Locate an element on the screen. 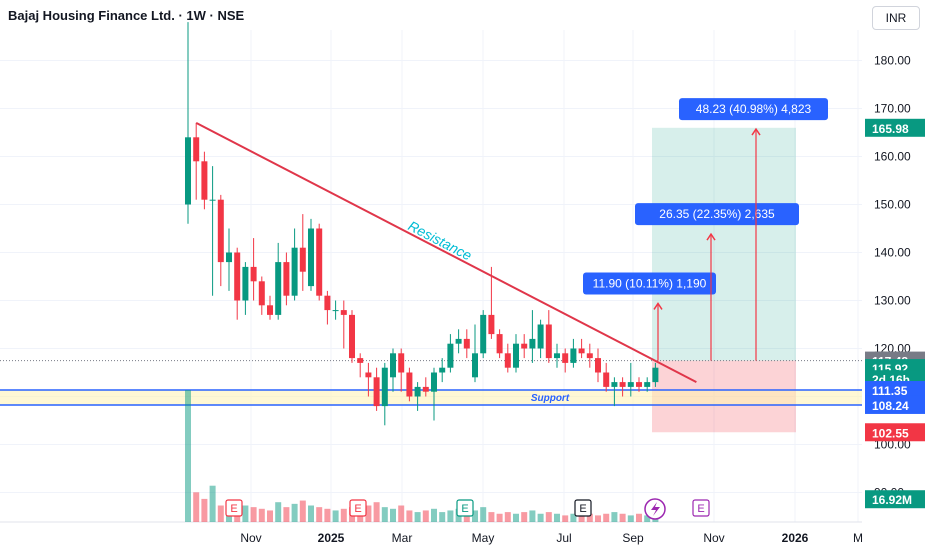 The width and height of the screenshot is (932, 550). x-tick-label: 2025 is located at coordinates (331, 538).